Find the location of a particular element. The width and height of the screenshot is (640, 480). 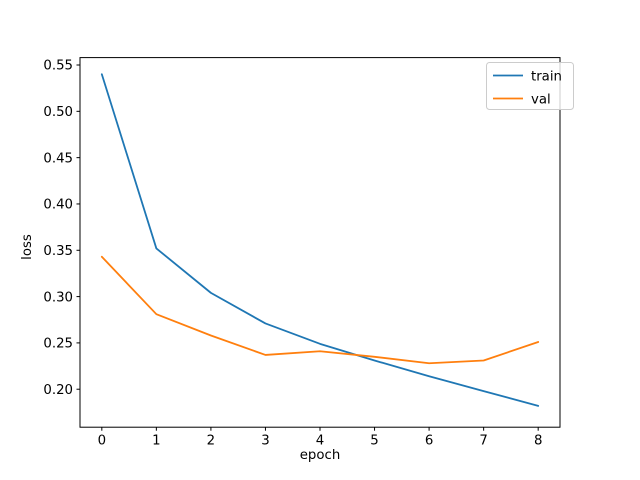

x-axis-label: epoch is located at coordinates (320, 455).